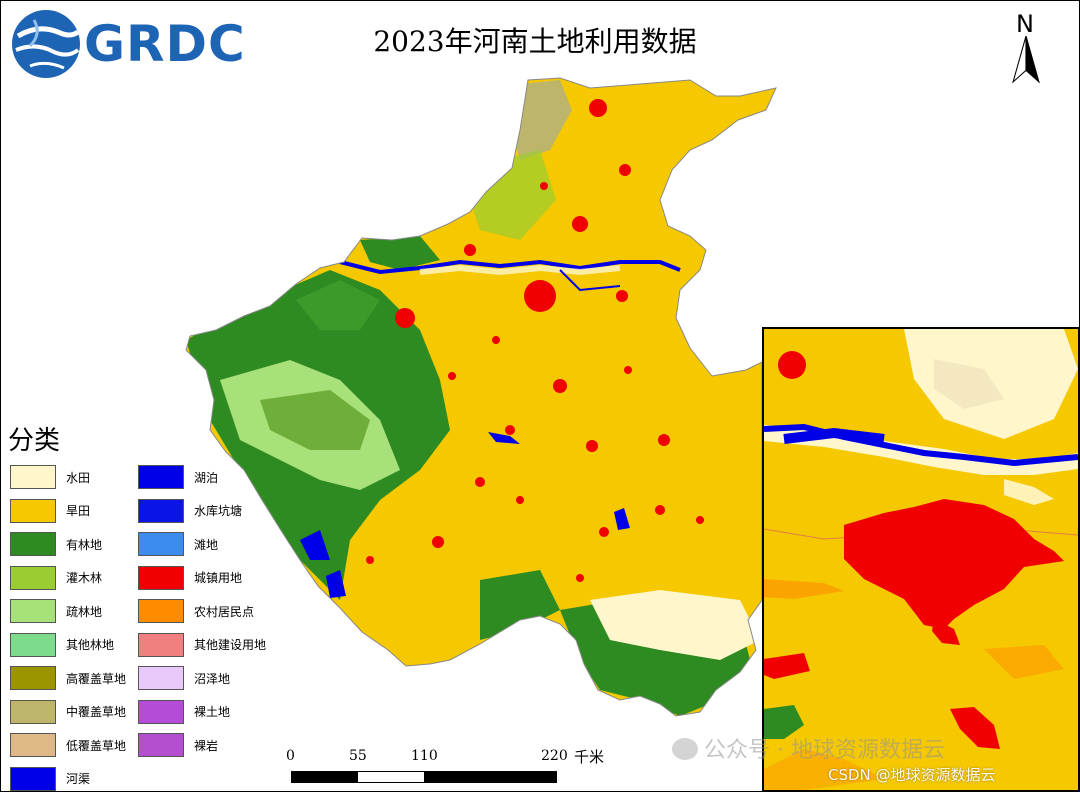 The height and width of the screenshot is (792, 1080). I want to click on legend-label: 中覆盖草地, so click(96, 711).